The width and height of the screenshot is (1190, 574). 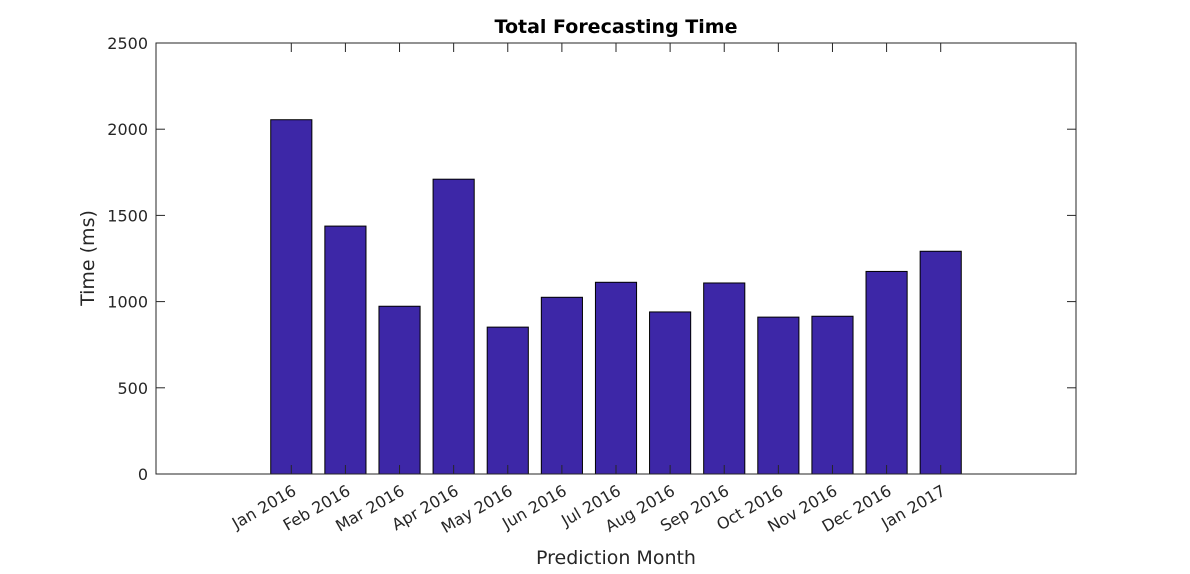 What do you see at coordinates (127, 43) in the screenshot?
I see `y-tick-label: 2500` at bounding box center [127, 43].